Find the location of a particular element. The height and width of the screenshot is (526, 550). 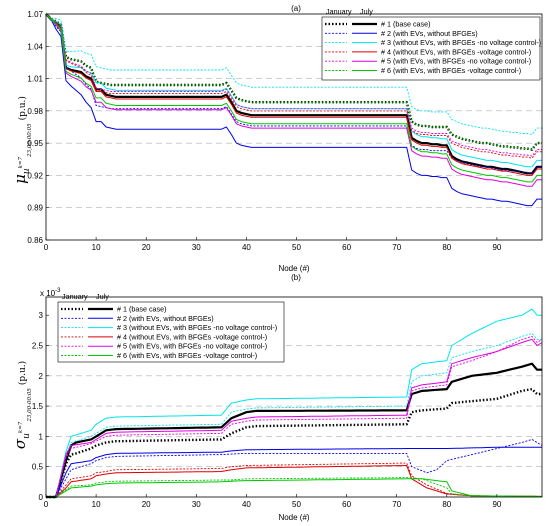

y-axis-label-a: μuk=723,00-00:05 (p.u.) is located at coordinates (22, 140).